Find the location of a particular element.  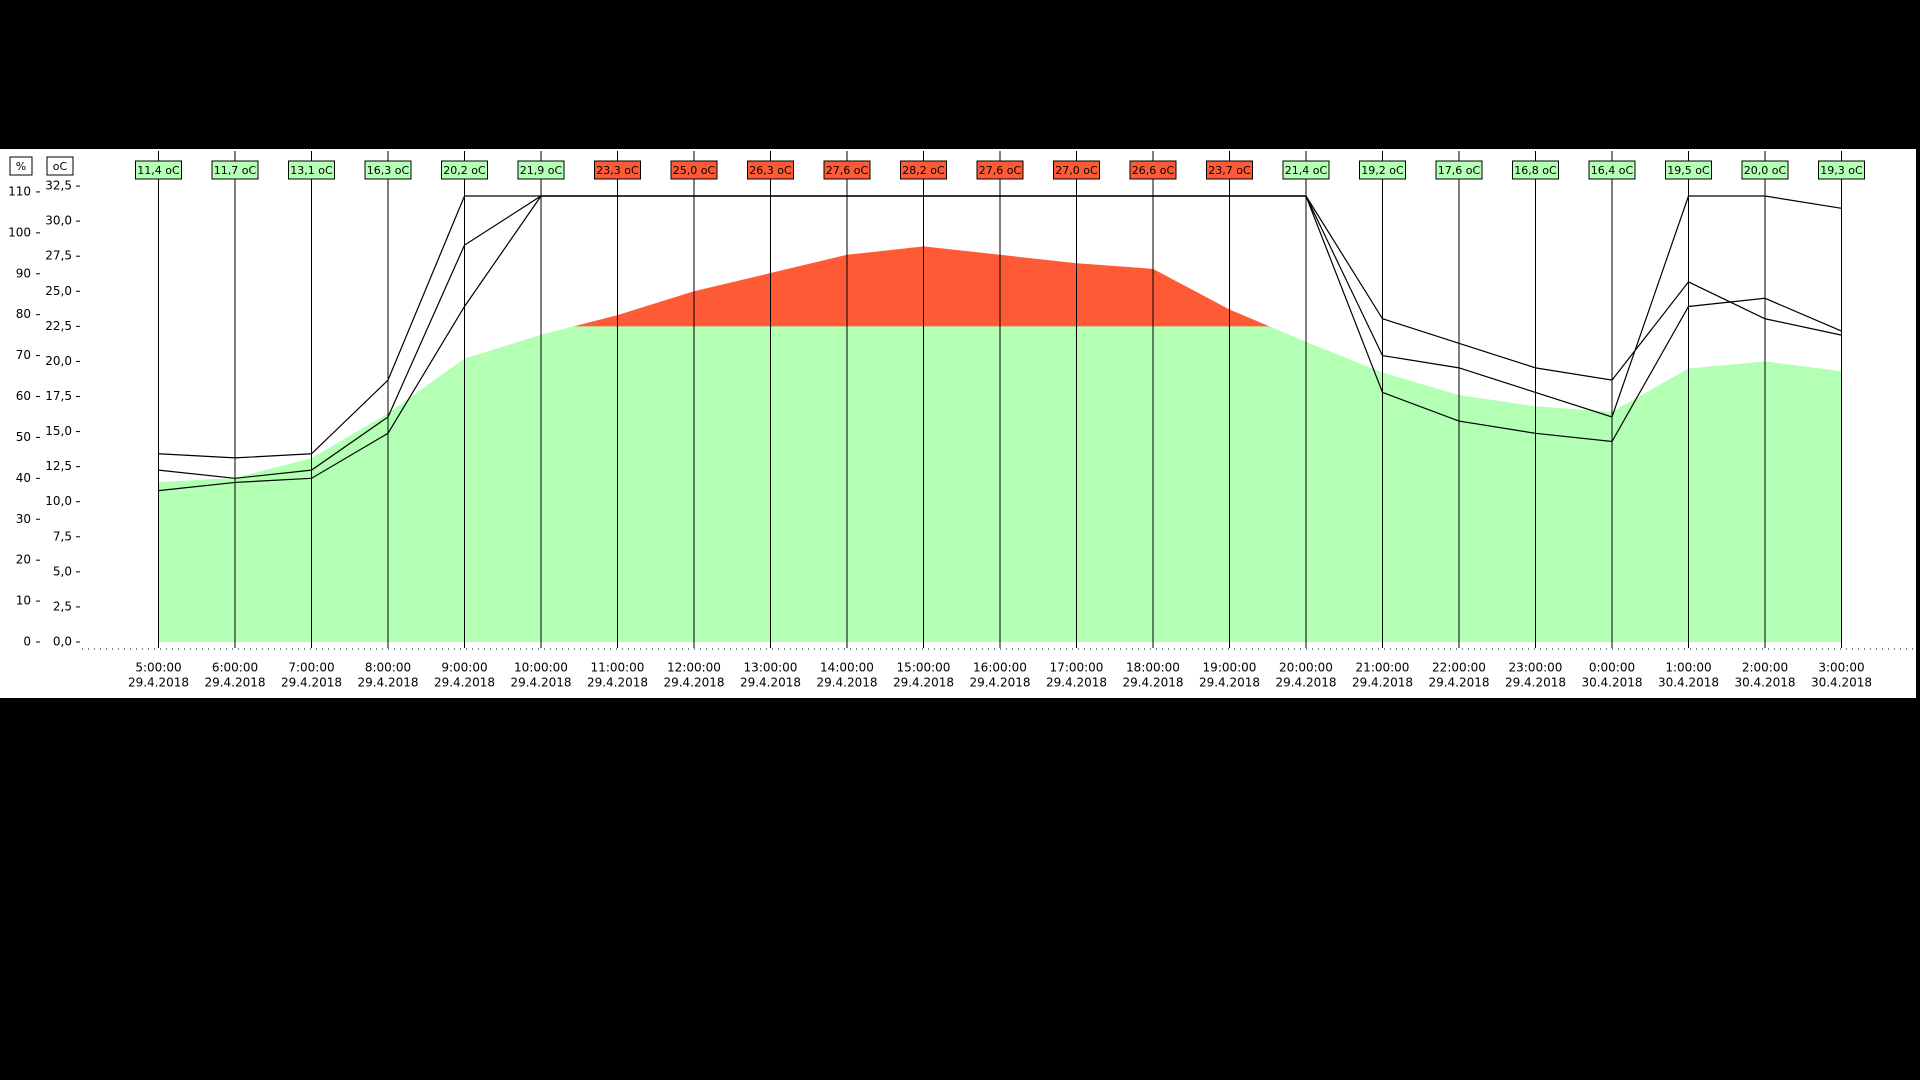

x-tick-time: 7:00:00 is located at coordinates (311, 668).